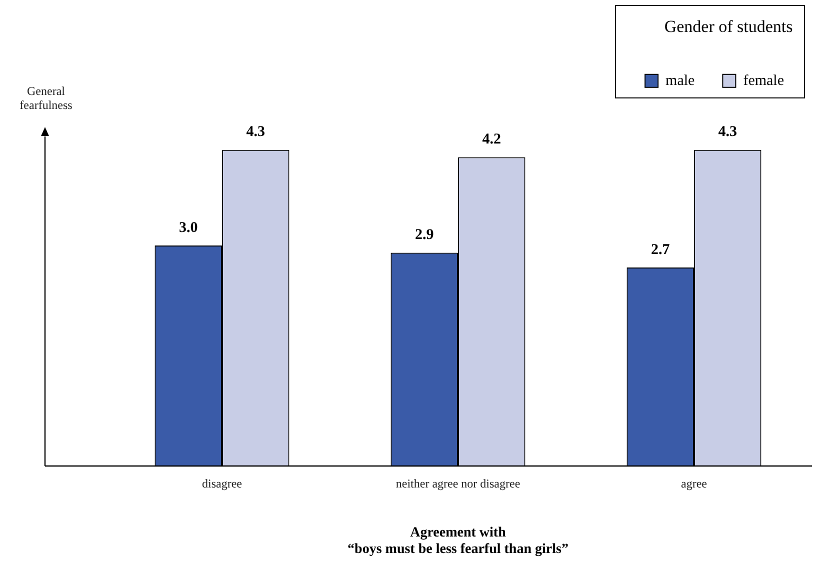  I want to click on legend-title: Gender of students, so click(728, 26).